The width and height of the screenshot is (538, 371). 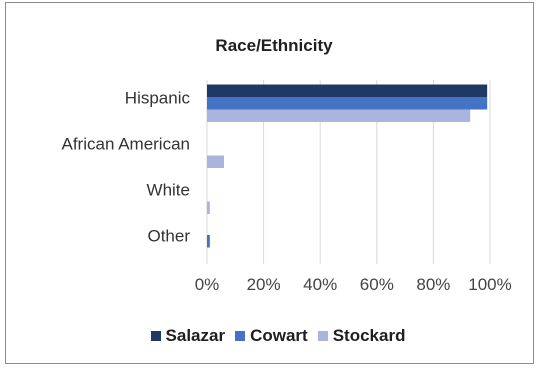 I want to click on legend-item-cowart: Cowart, so click(x=271, y=336).